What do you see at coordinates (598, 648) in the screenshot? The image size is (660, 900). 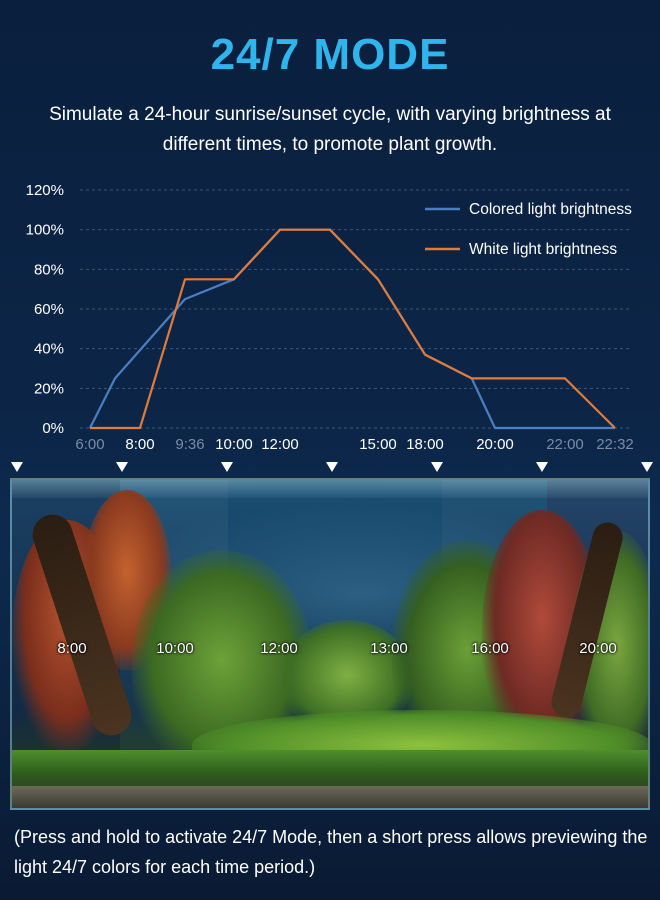 I see `tank-time-label: 20:00` at bounding box center [598, 648].